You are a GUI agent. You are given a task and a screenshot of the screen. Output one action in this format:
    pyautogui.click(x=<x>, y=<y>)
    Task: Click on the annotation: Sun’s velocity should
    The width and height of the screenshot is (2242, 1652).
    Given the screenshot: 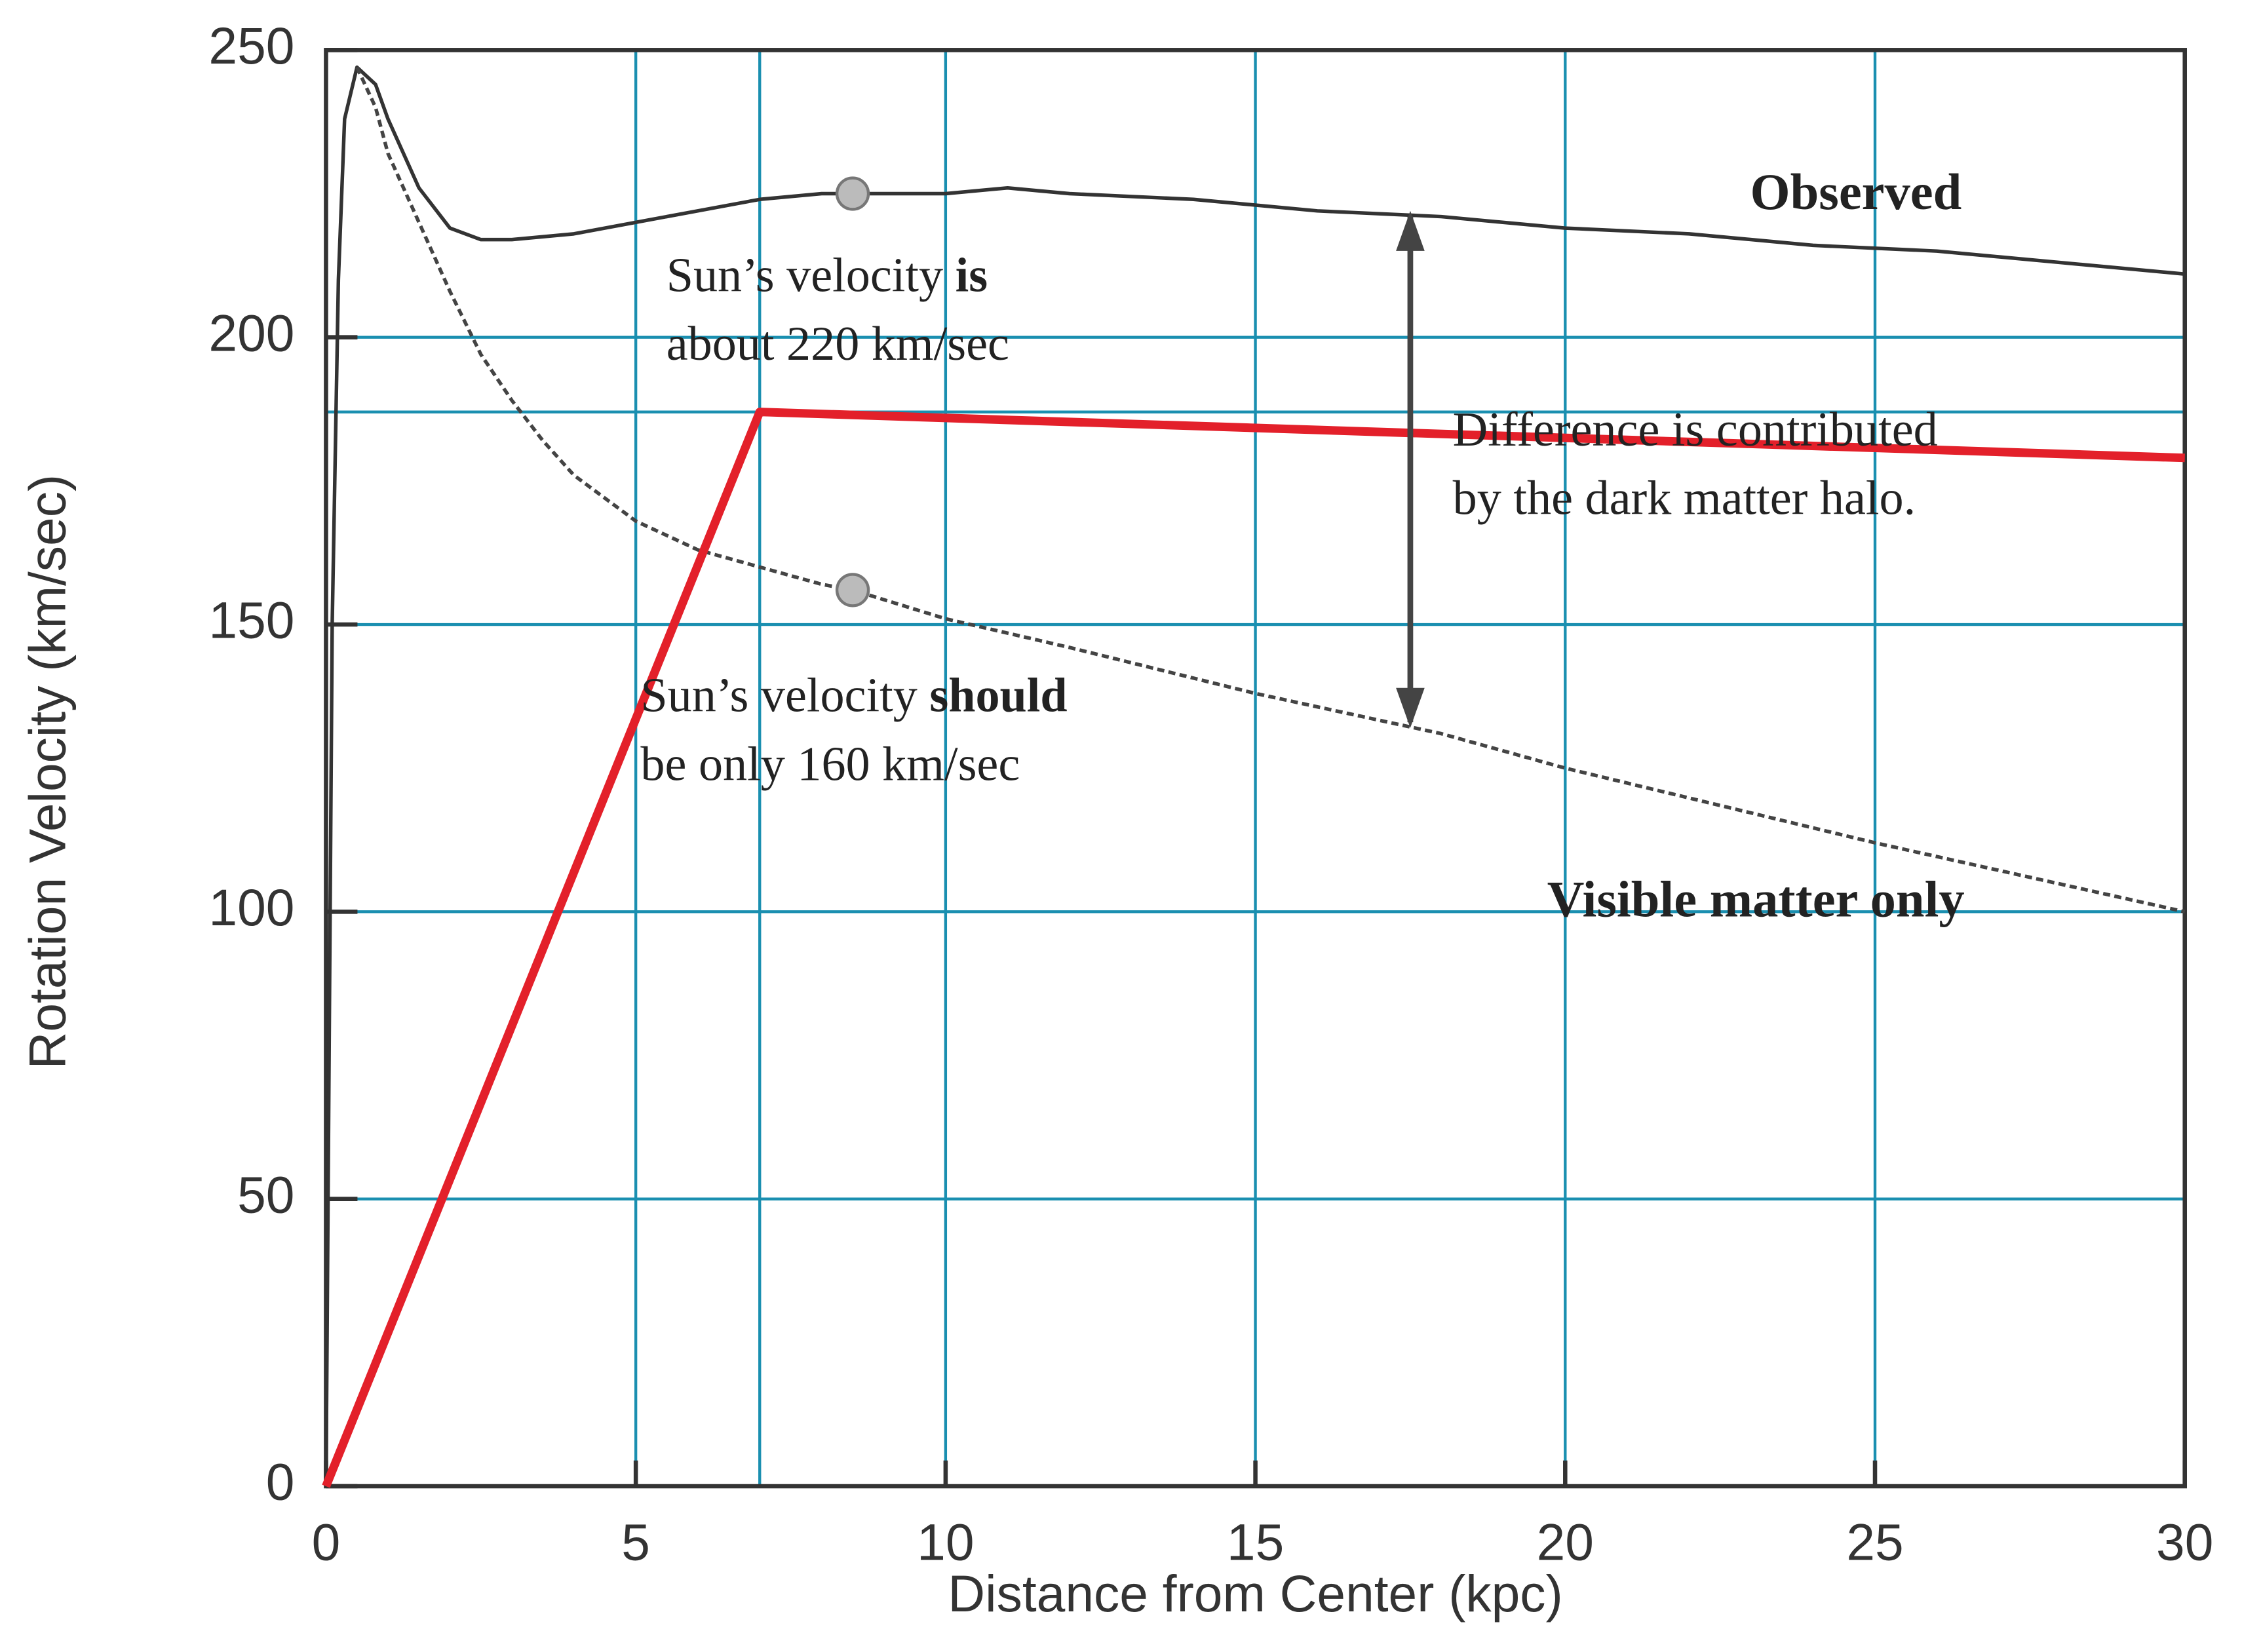 What is the action you would take?
    pyautogui.click(x=853, y=696)
    